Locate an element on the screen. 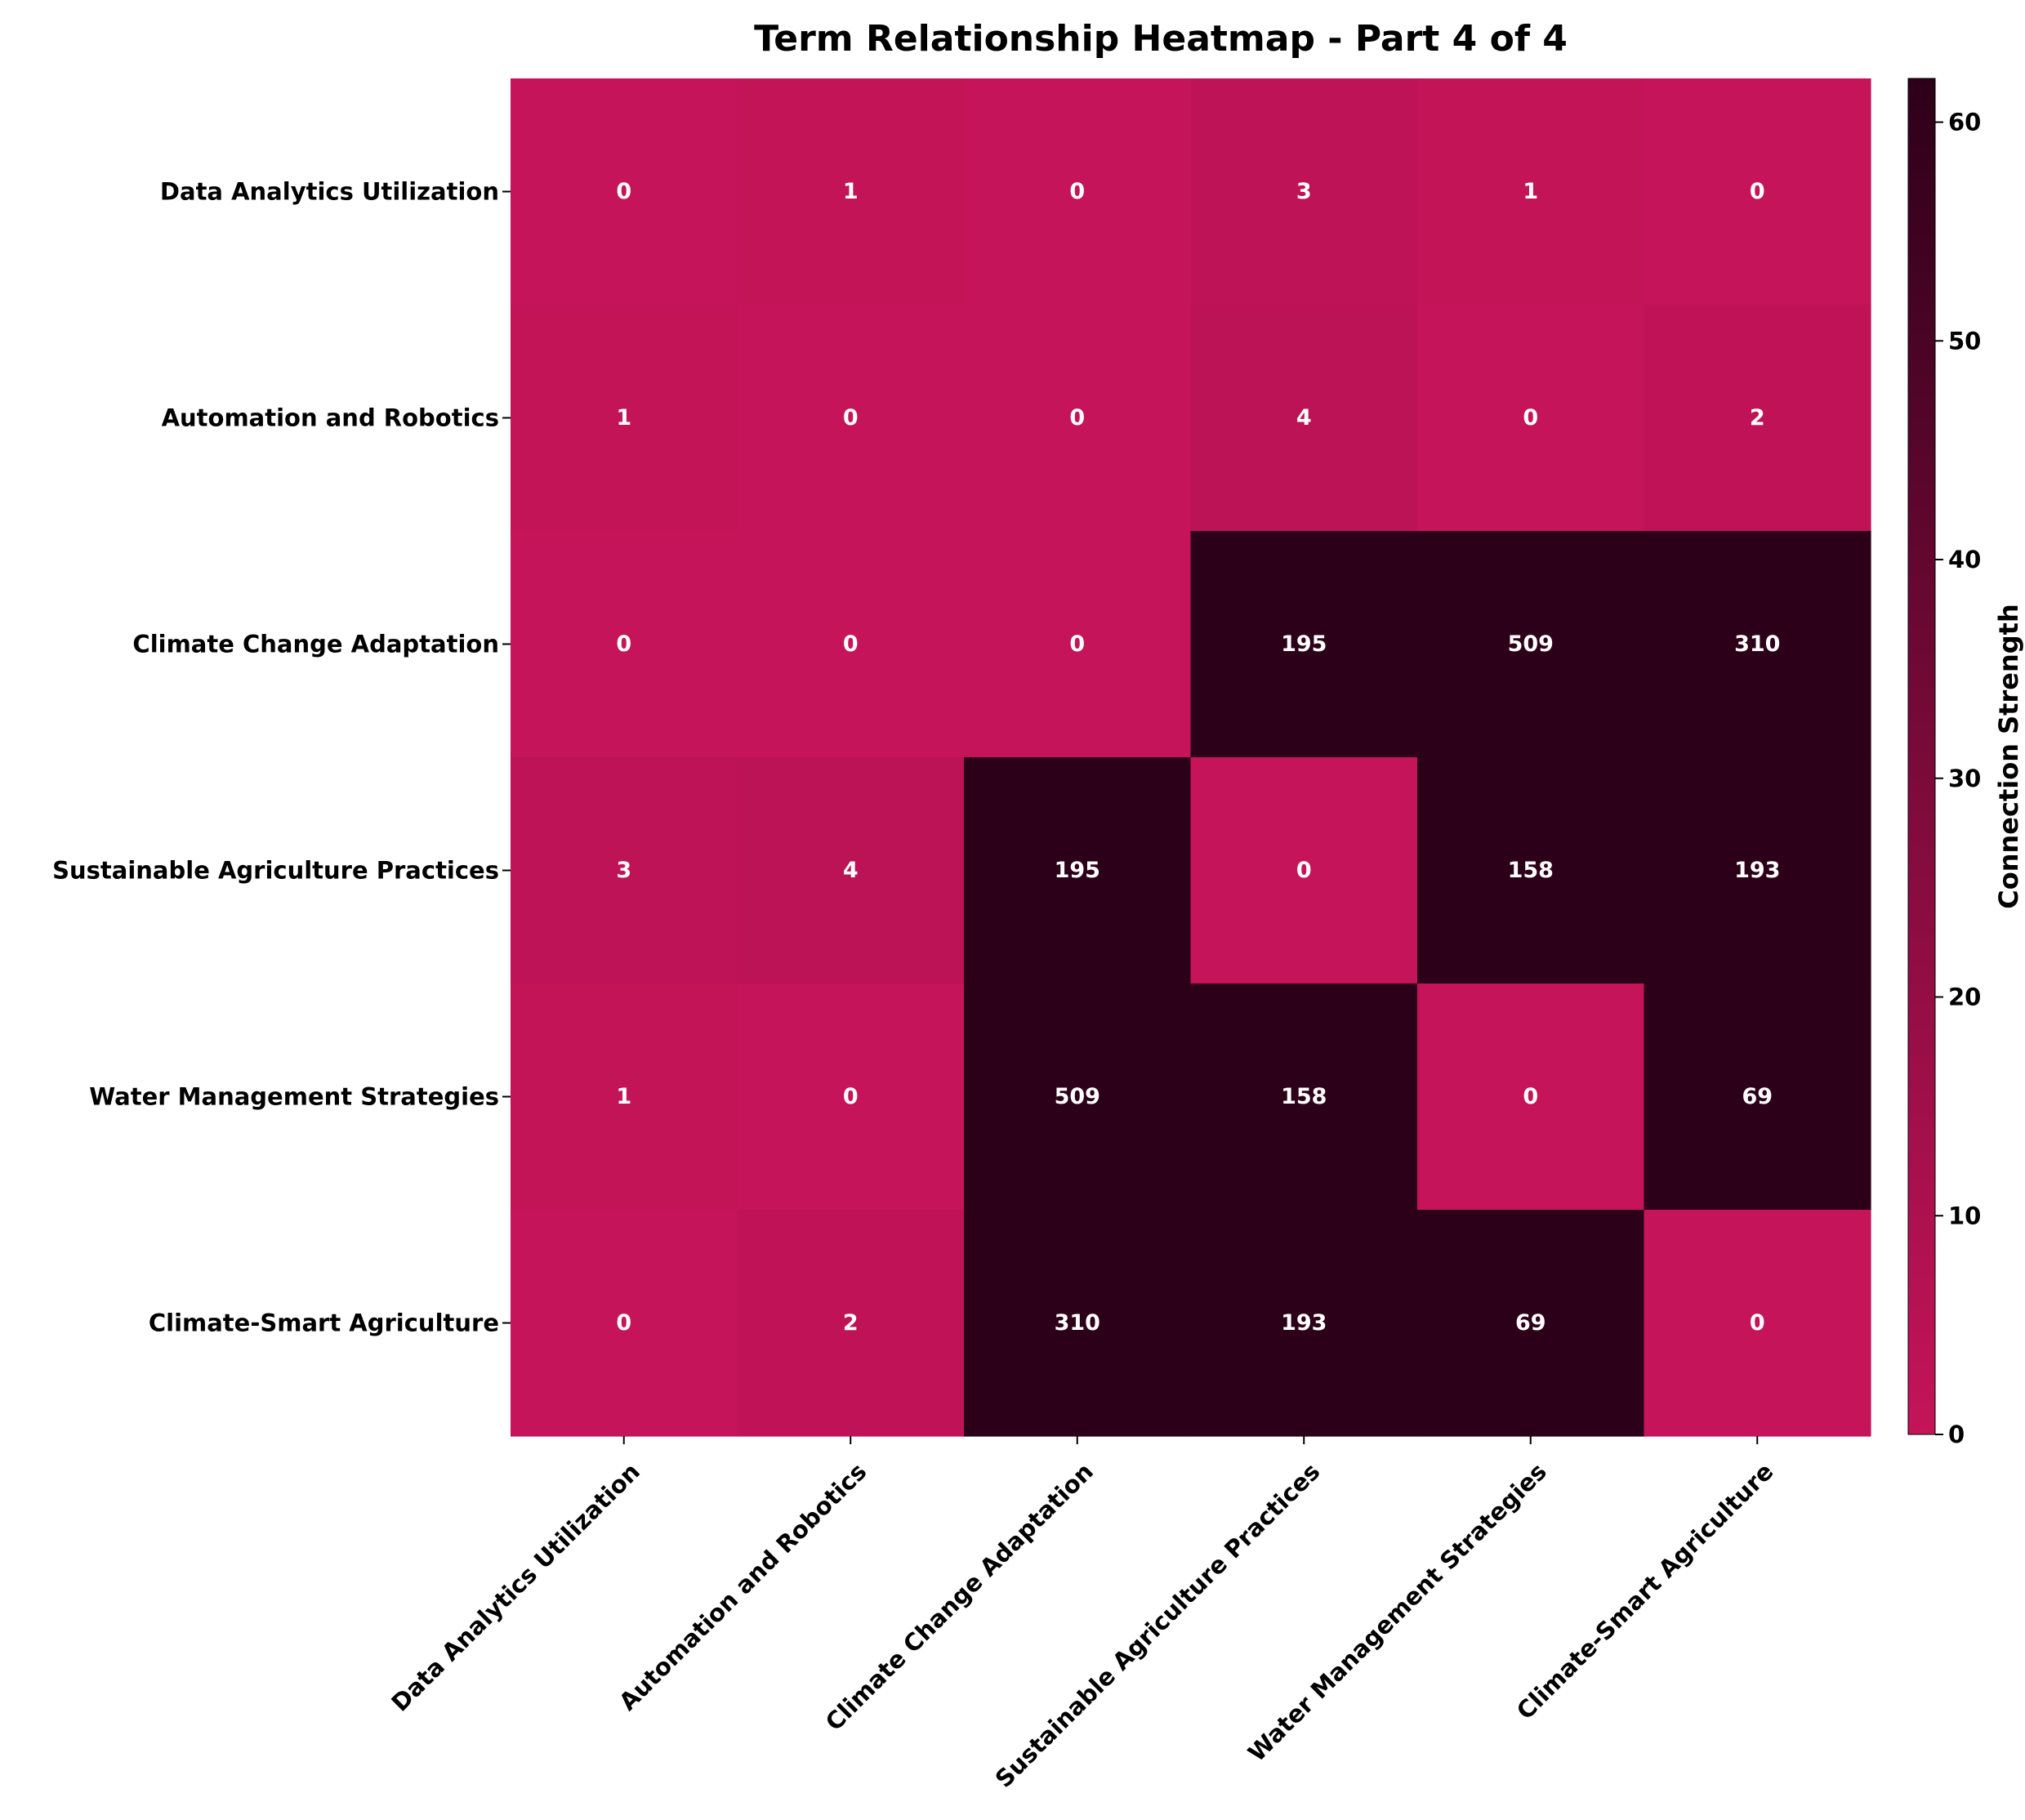 The width and height of the screenshot is (2025, 1820). x-tick-label: Data Analytics Utilization is located at coordinates (515, 1587).